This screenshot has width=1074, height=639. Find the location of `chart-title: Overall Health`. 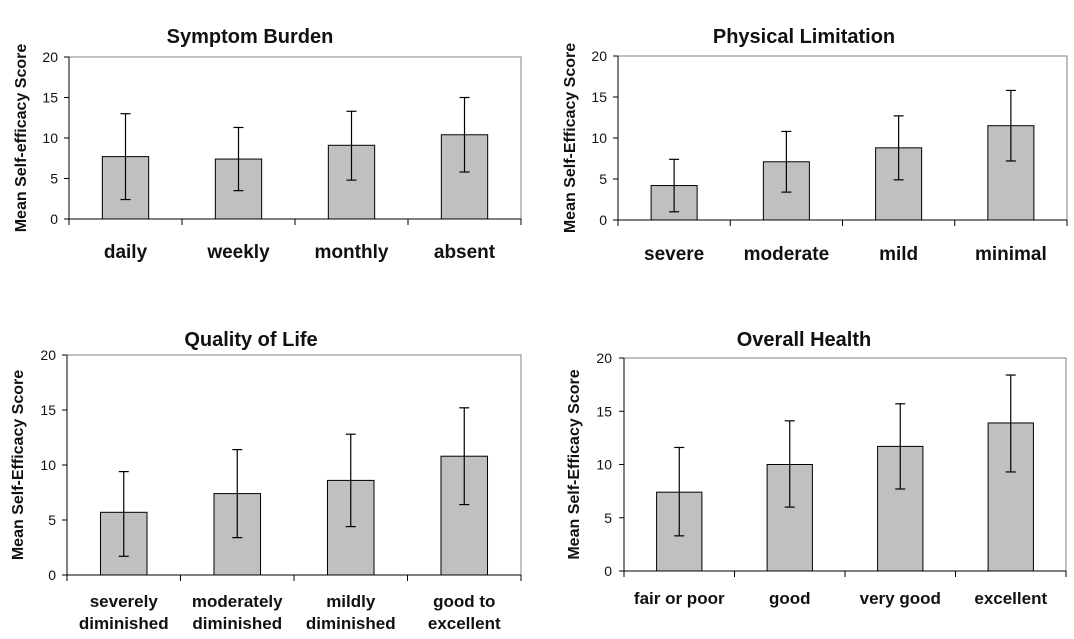

chart-title: Overall Health is located at coordinates (804, 340).